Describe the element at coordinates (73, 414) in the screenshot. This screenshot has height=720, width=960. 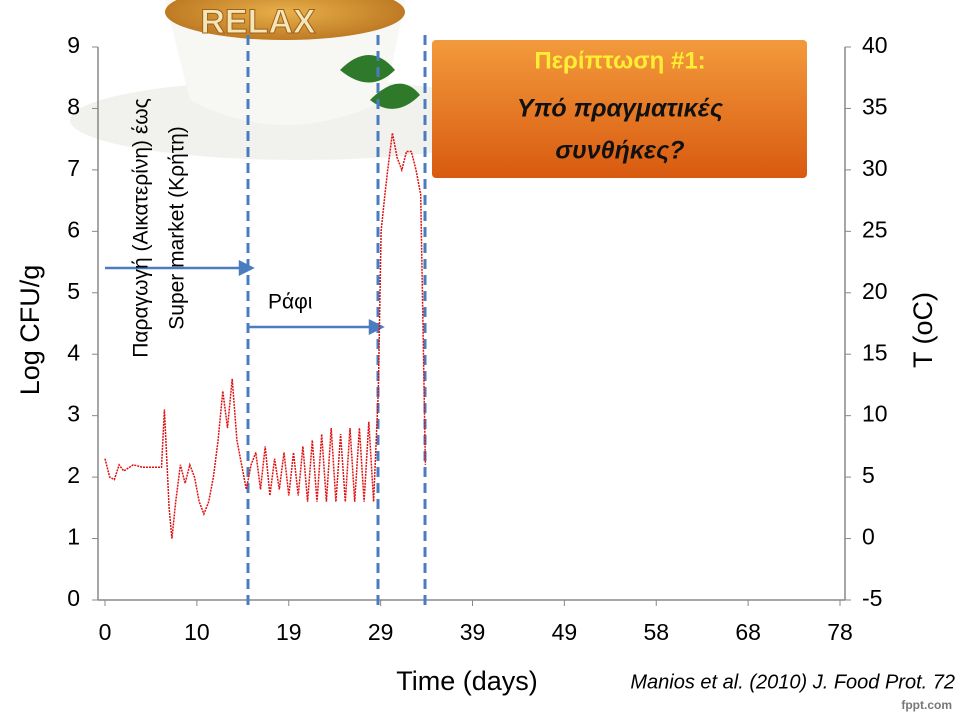
I see `y-tick-label: 3` at that location.